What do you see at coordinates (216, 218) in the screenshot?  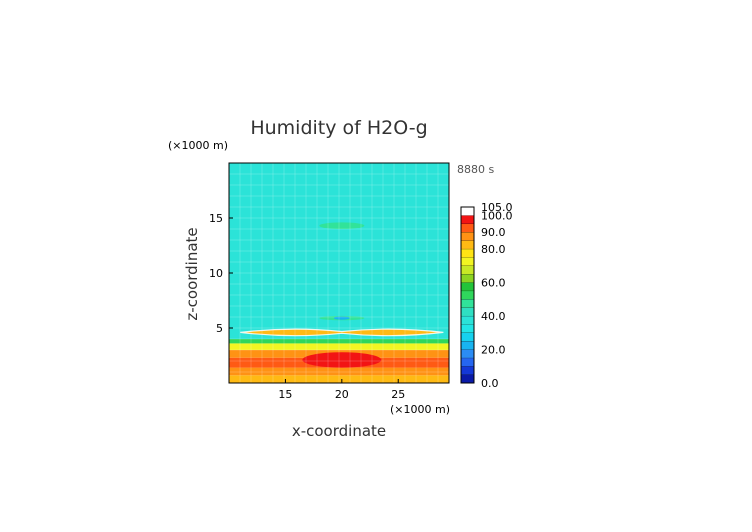 I see `z-tick-label: 15` at bounding box center [216, 218].